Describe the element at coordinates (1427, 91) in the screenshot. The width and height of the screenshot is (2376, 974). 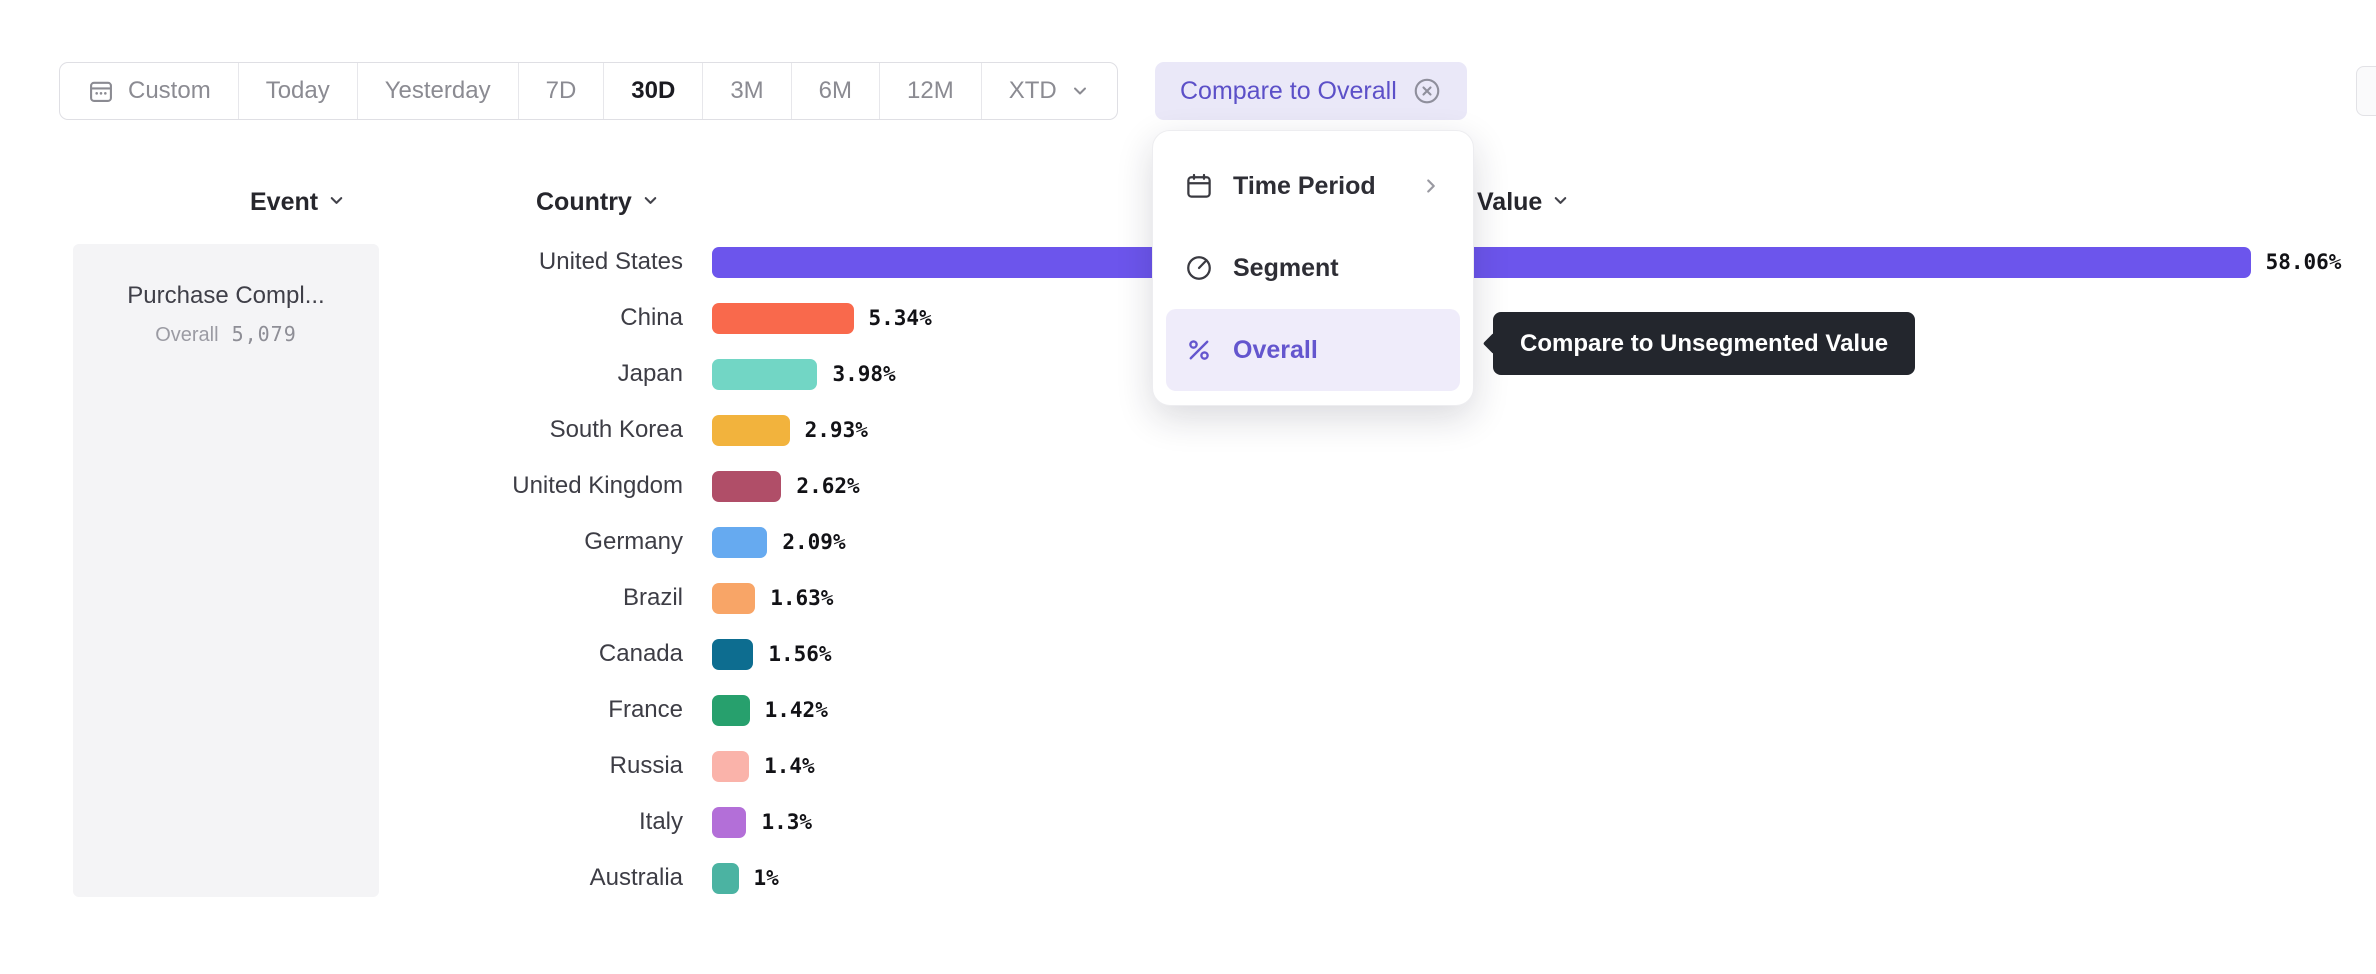
I see `circle-x-icon` at that location.